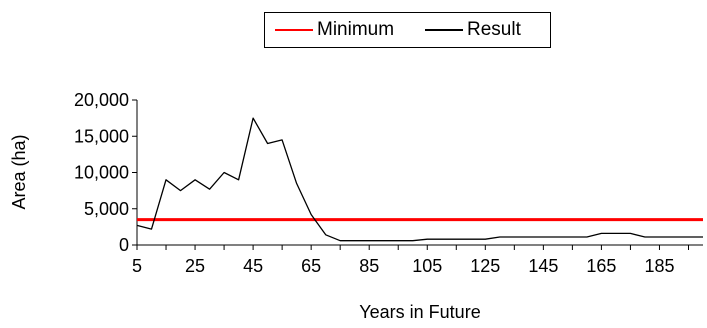 The height and width of the screenshot is (328, 707). I want to click on x-axis: 5 25 45 65 85 105 125 145 165 185, so click(417, 260).